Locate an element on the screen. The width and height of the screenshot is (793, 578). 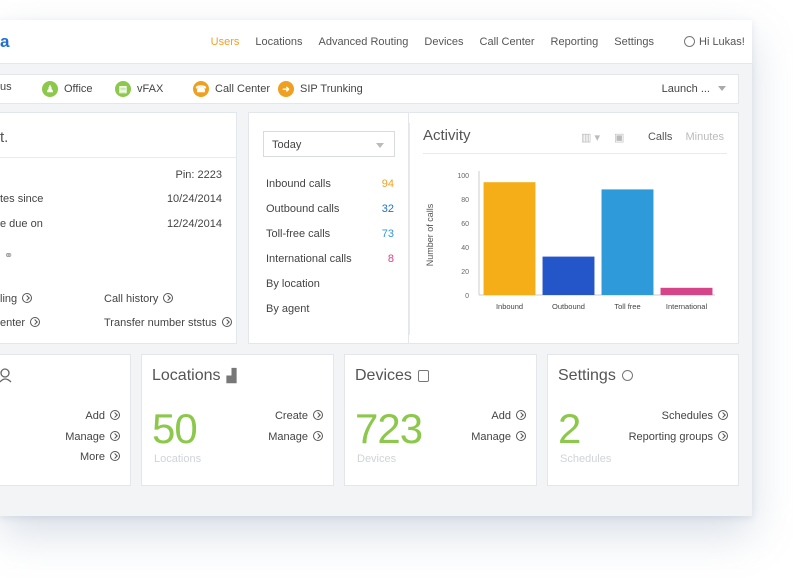
y-tick-label: 60 is located at coordinates (465, 224).